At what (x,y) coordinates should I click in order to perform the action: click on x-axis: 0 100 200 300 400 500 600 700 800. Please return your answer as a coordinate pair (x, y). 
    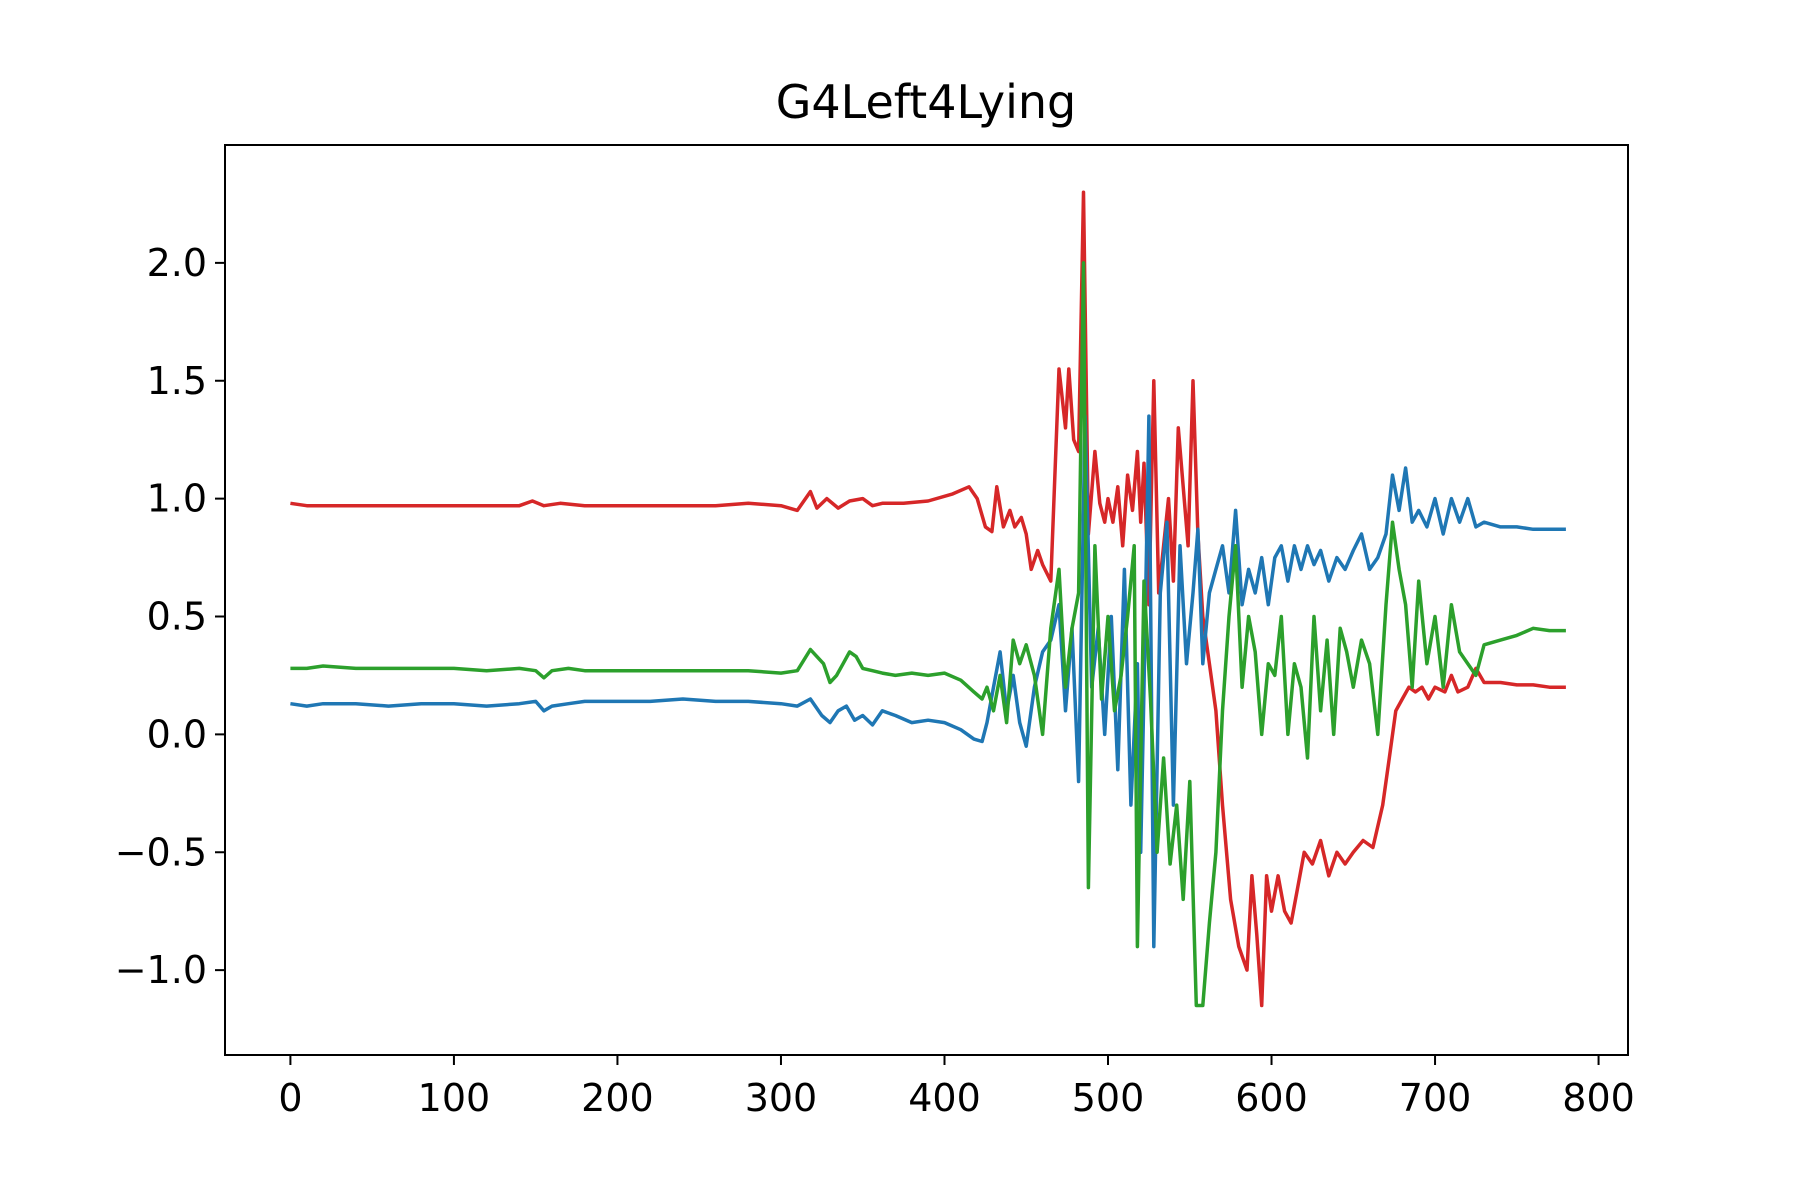
    Looking at the image, I should click on (956, 1087).